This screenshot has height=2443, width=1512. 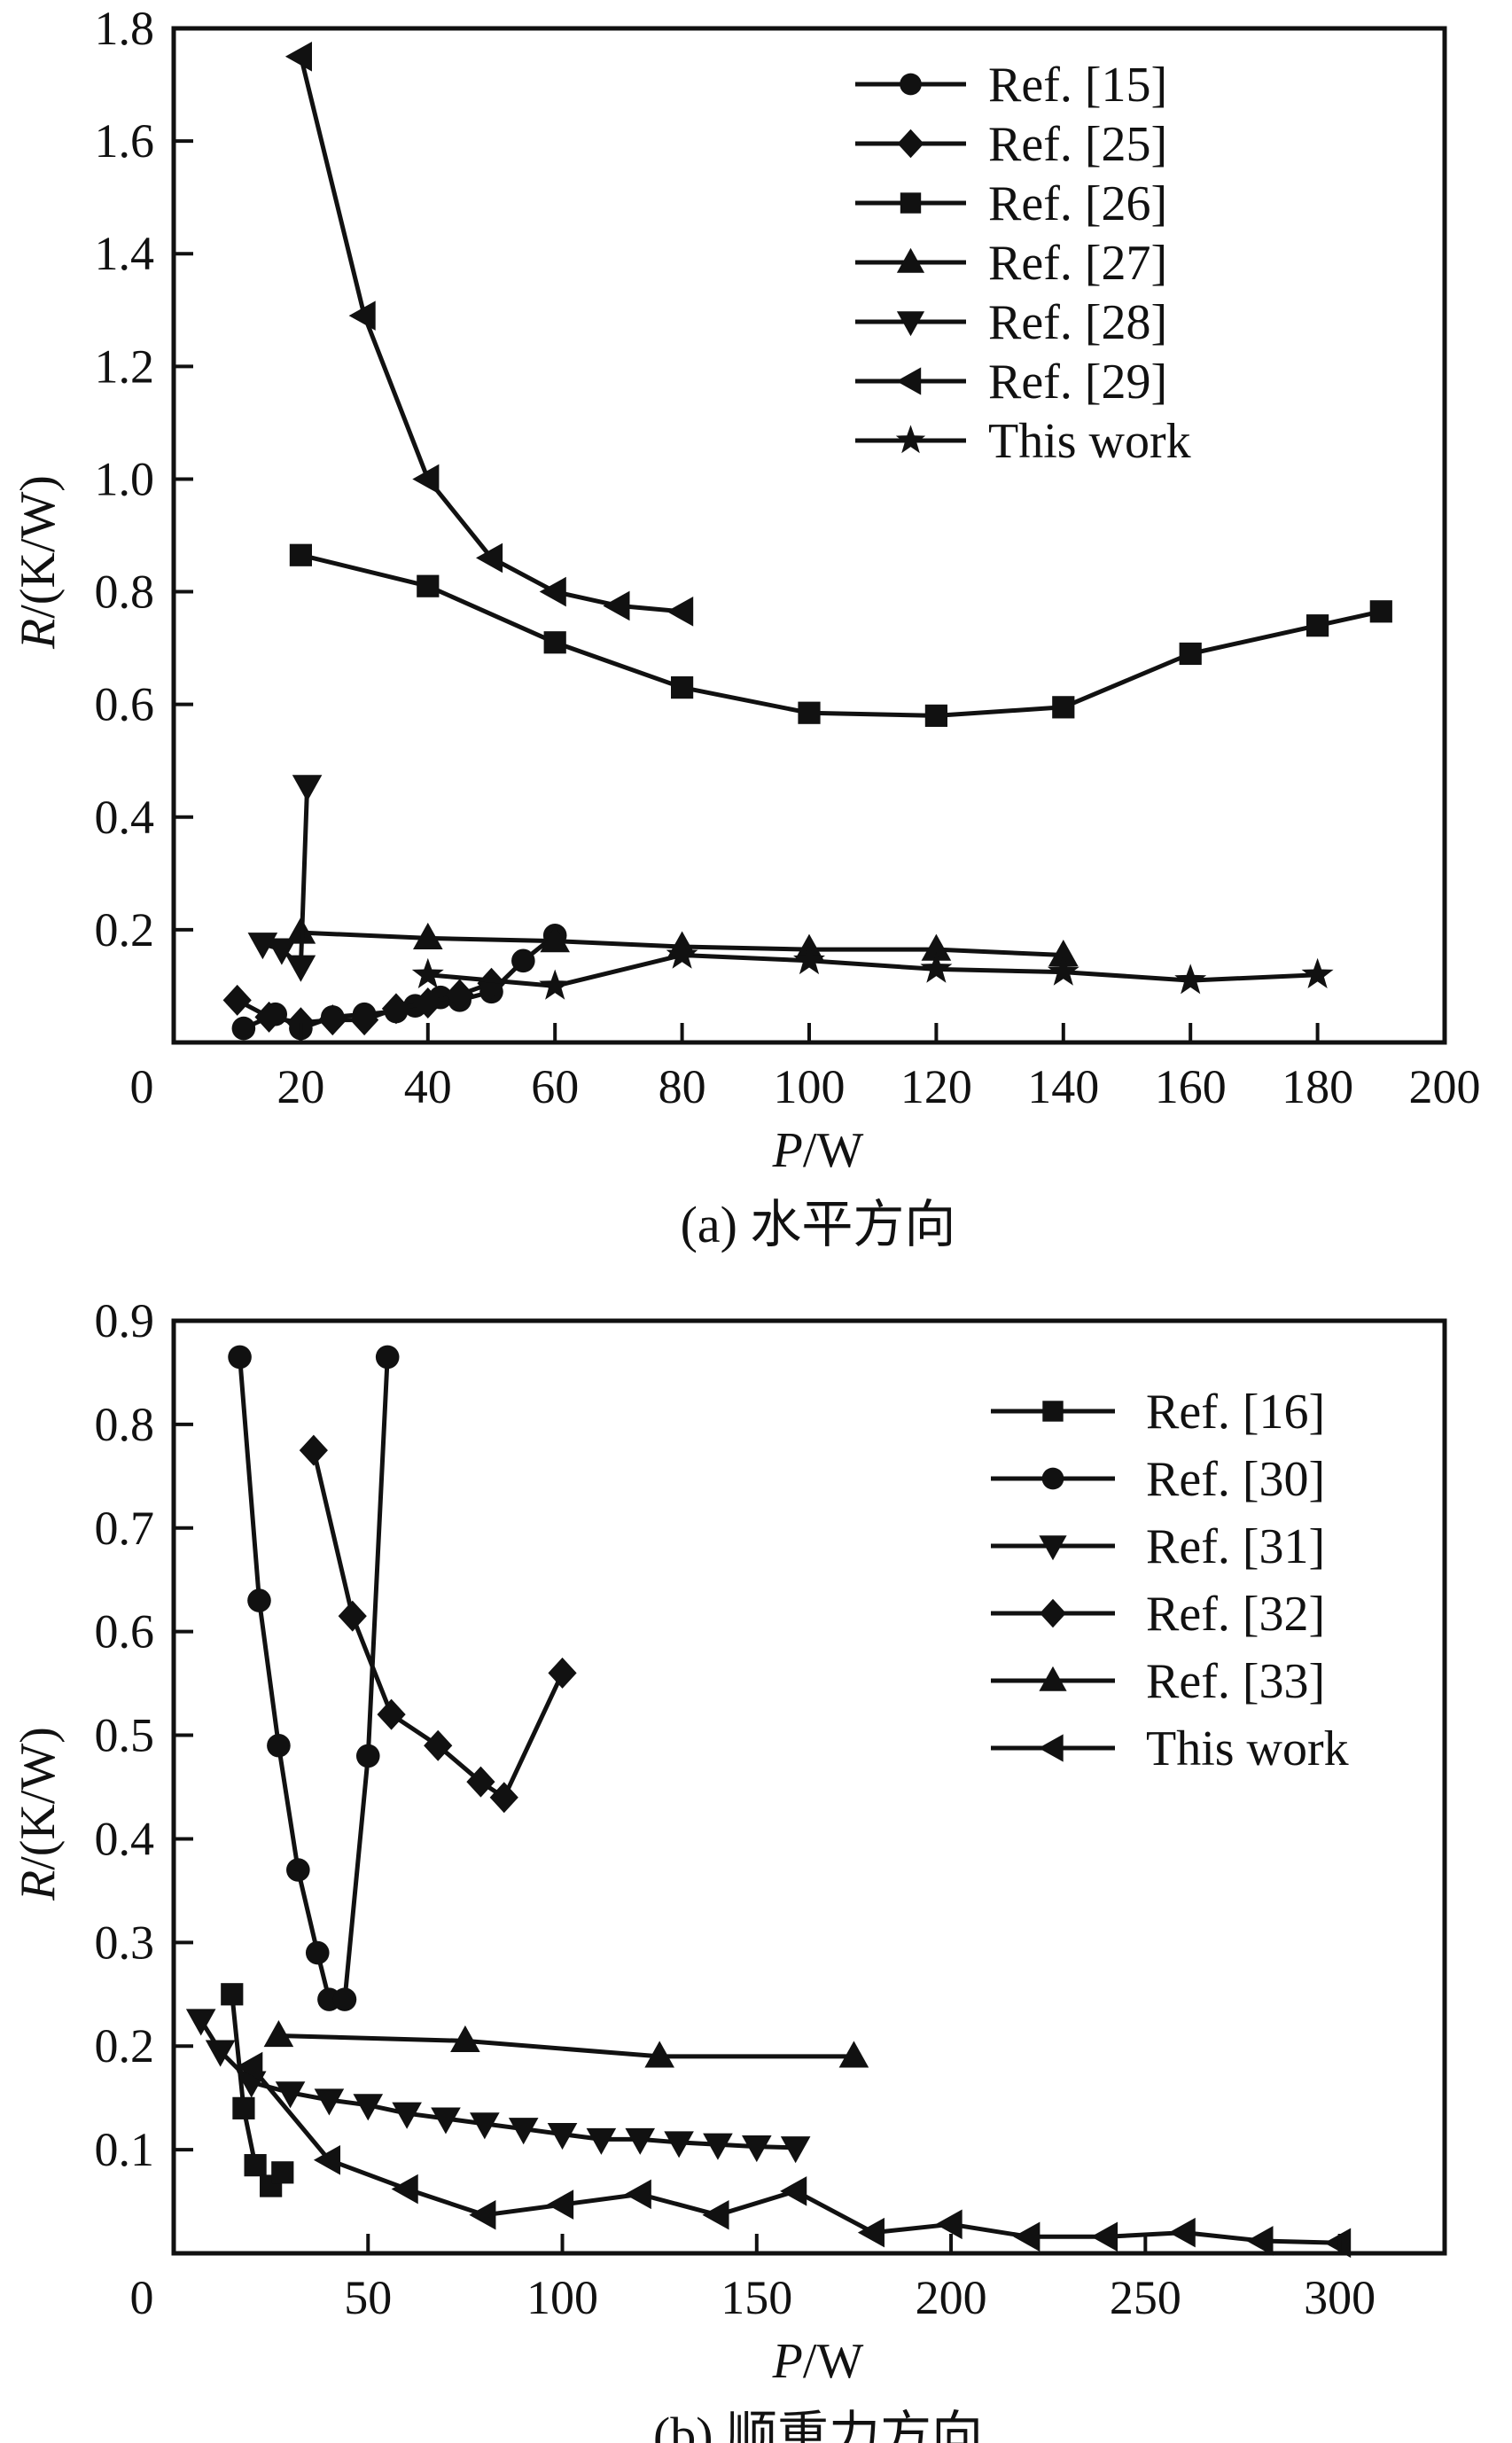 What do you see at coordinates (125, 1424) in the screenshot?
I see `y-tick-label-b: 0.8` at bounding box center [125, 1424].